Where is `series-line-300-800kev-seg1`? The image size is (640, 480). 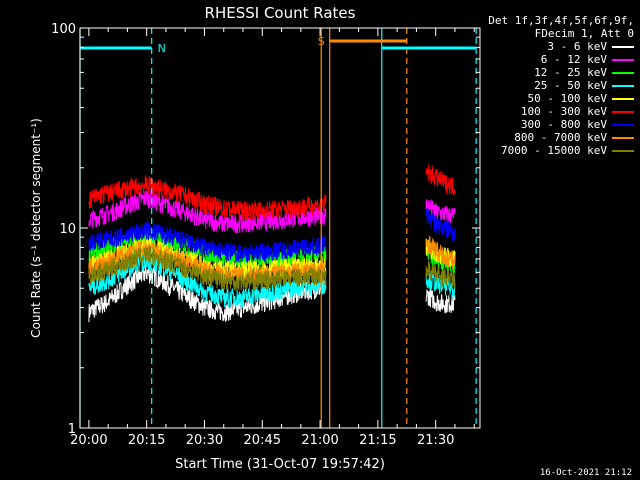
series-line-300-800kev-seg1 is located at coordinates (440, 225).